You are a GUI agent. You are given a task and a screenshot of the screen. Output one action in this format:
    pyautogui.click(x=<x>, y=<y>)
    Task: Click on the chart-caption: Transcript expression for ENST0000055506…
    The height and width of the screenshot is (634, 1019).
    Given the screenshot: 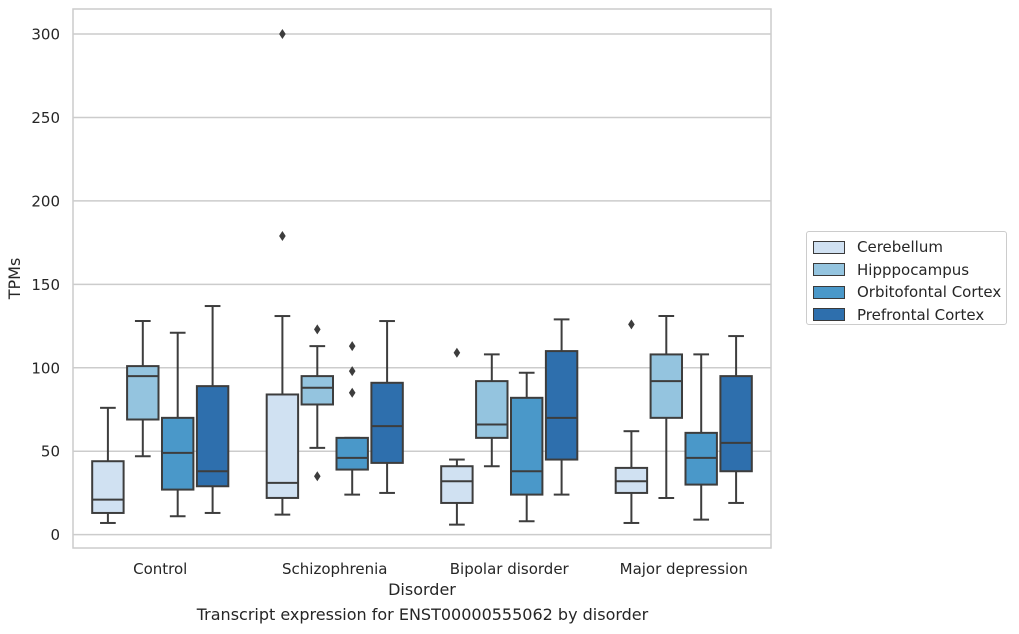 What is the action you would take?
    pyautogui.click(x=422, y=614)
    